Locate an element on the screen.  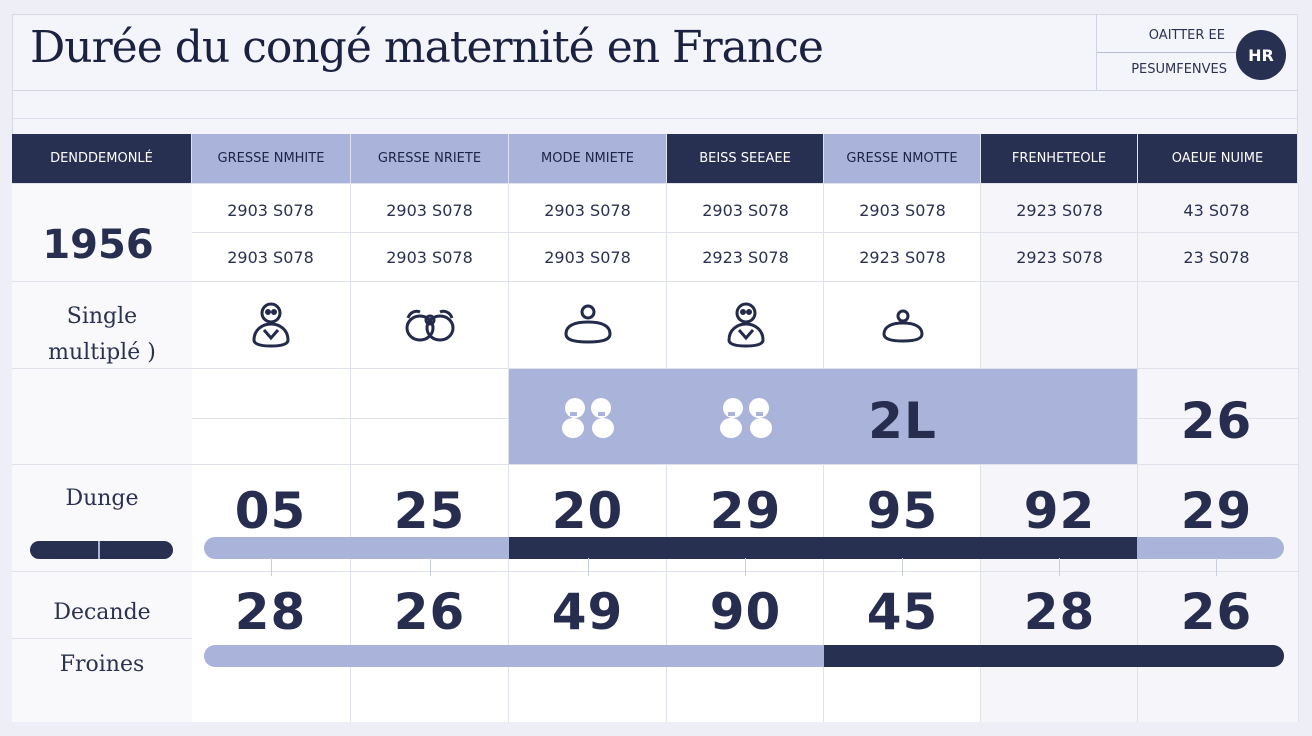
meta-top-text: OAITTER EE is located at coordinates (1186, 35).